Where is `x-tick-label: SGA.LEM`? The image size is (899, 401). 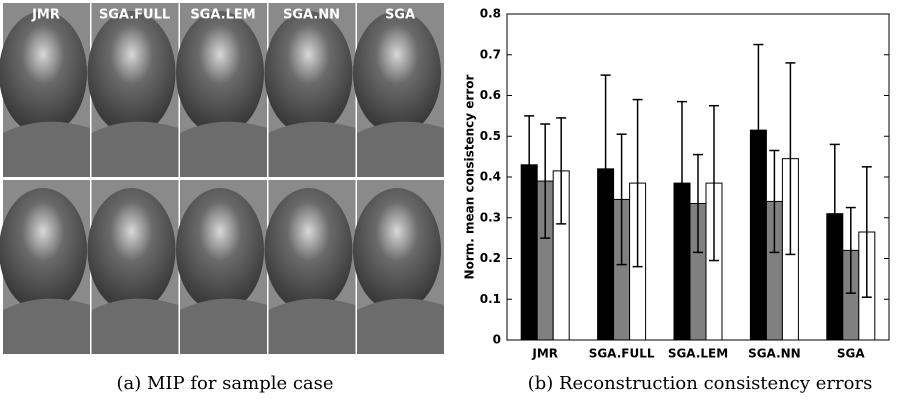 x-tick-label: SGA.LEM is located at coordinates (698, 354).